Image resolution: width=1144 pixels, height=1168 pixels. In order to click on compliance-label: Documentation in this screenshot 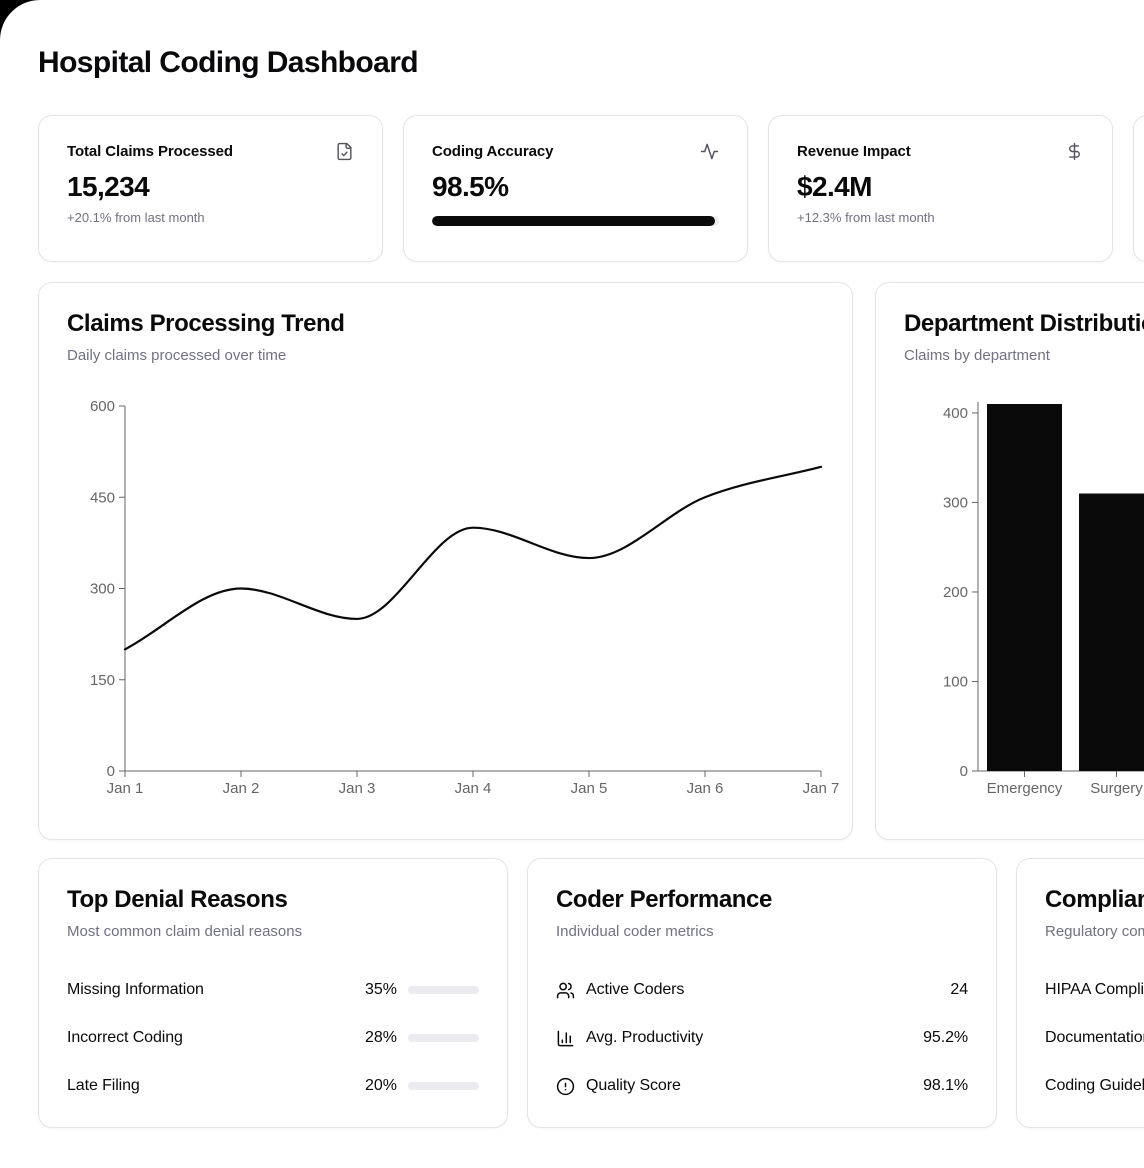, I will do `click(1094, 1037)`.